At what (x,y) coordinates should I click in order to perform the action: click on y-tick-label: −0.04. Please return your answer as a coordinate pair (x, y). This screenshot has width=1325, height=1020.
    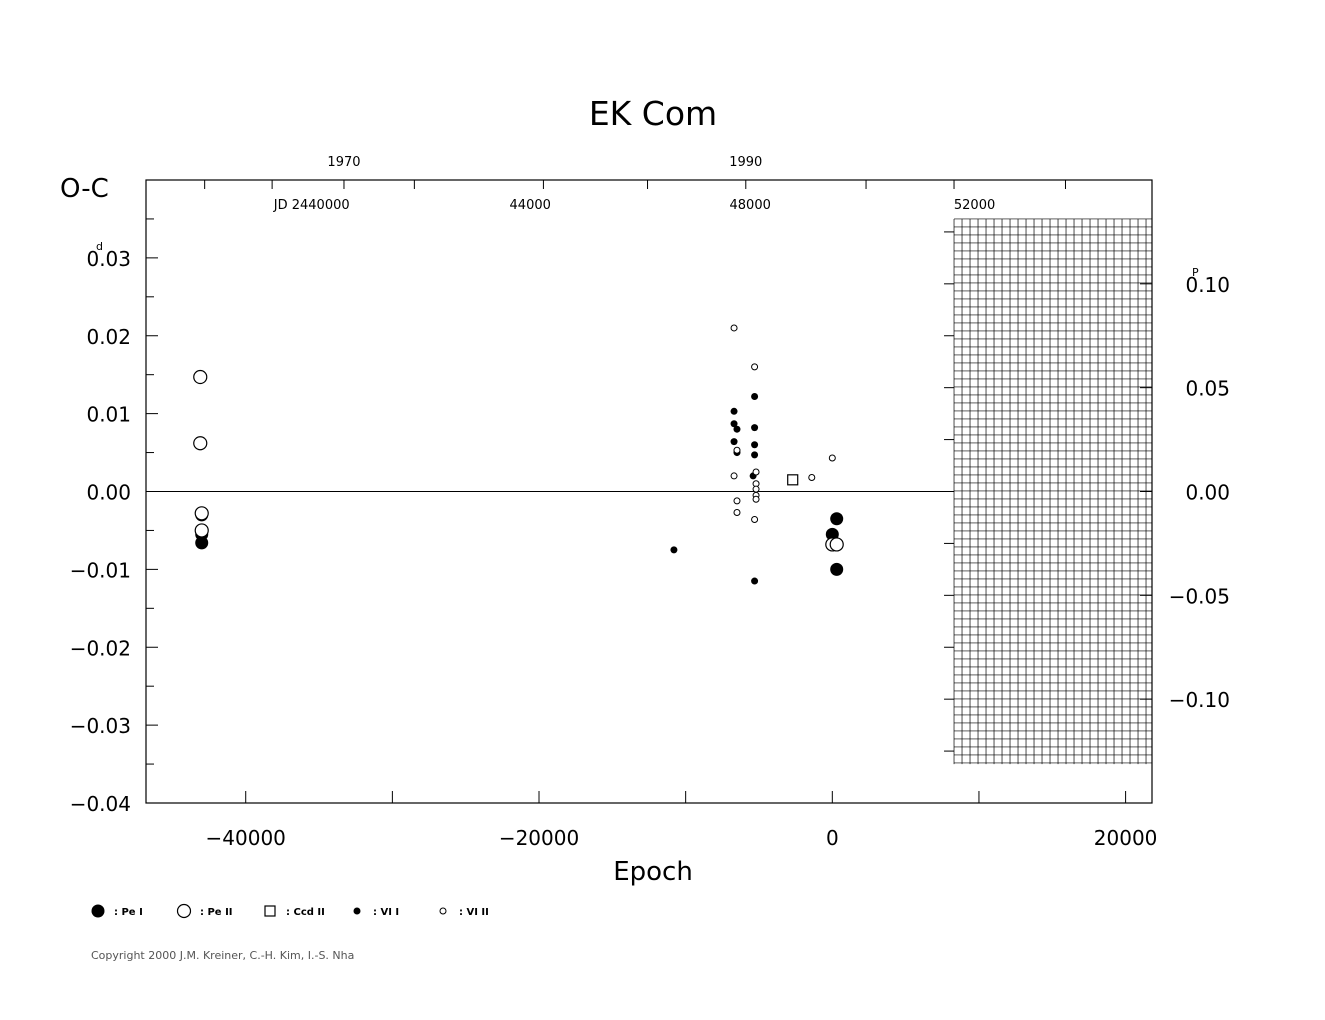
    Looking at the image, I should click on (100, 804).